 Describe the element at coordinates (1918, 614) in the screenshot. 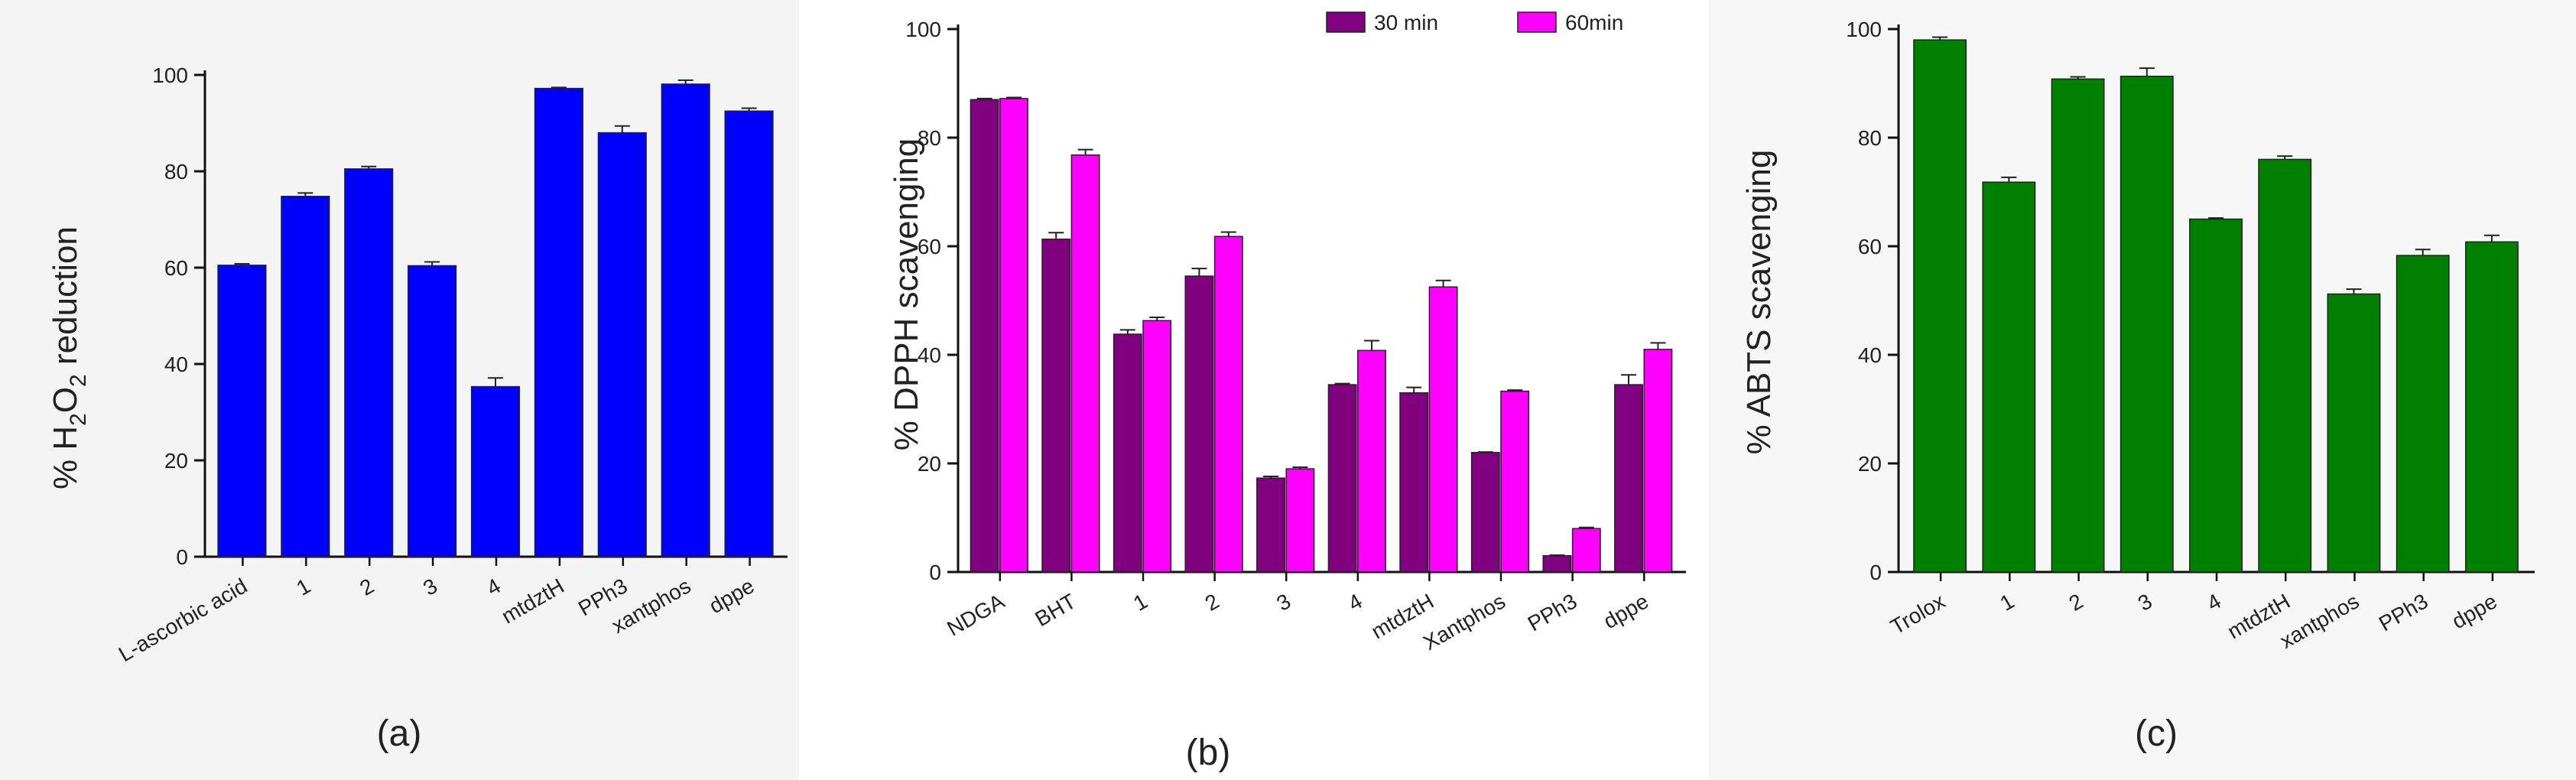

I see `x-tick-label: Trolox` at that location.